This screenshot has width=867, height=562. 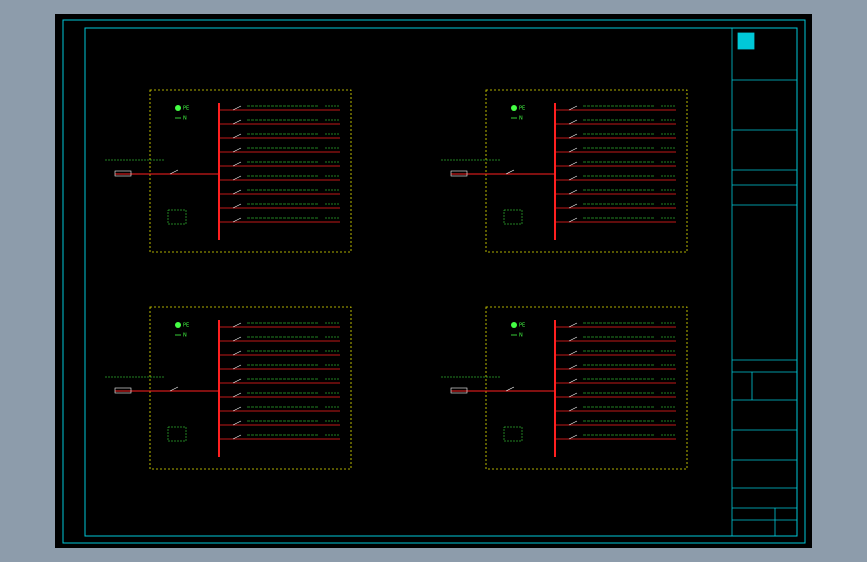 I want to click on title-block, so click(x=764, y=282).